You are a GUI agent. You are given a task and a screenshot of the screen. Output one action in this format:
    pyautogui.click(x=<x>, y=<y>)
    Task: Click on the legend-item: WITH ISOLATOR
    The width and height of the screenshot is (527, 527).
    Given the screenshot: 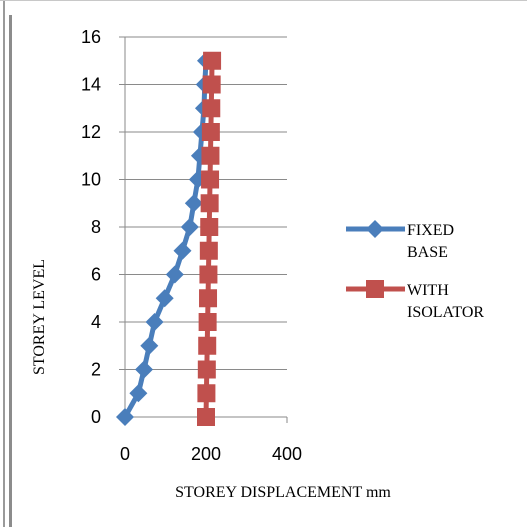 What is the action you would take?
    pyautogui.click(x=415, y=300)
    